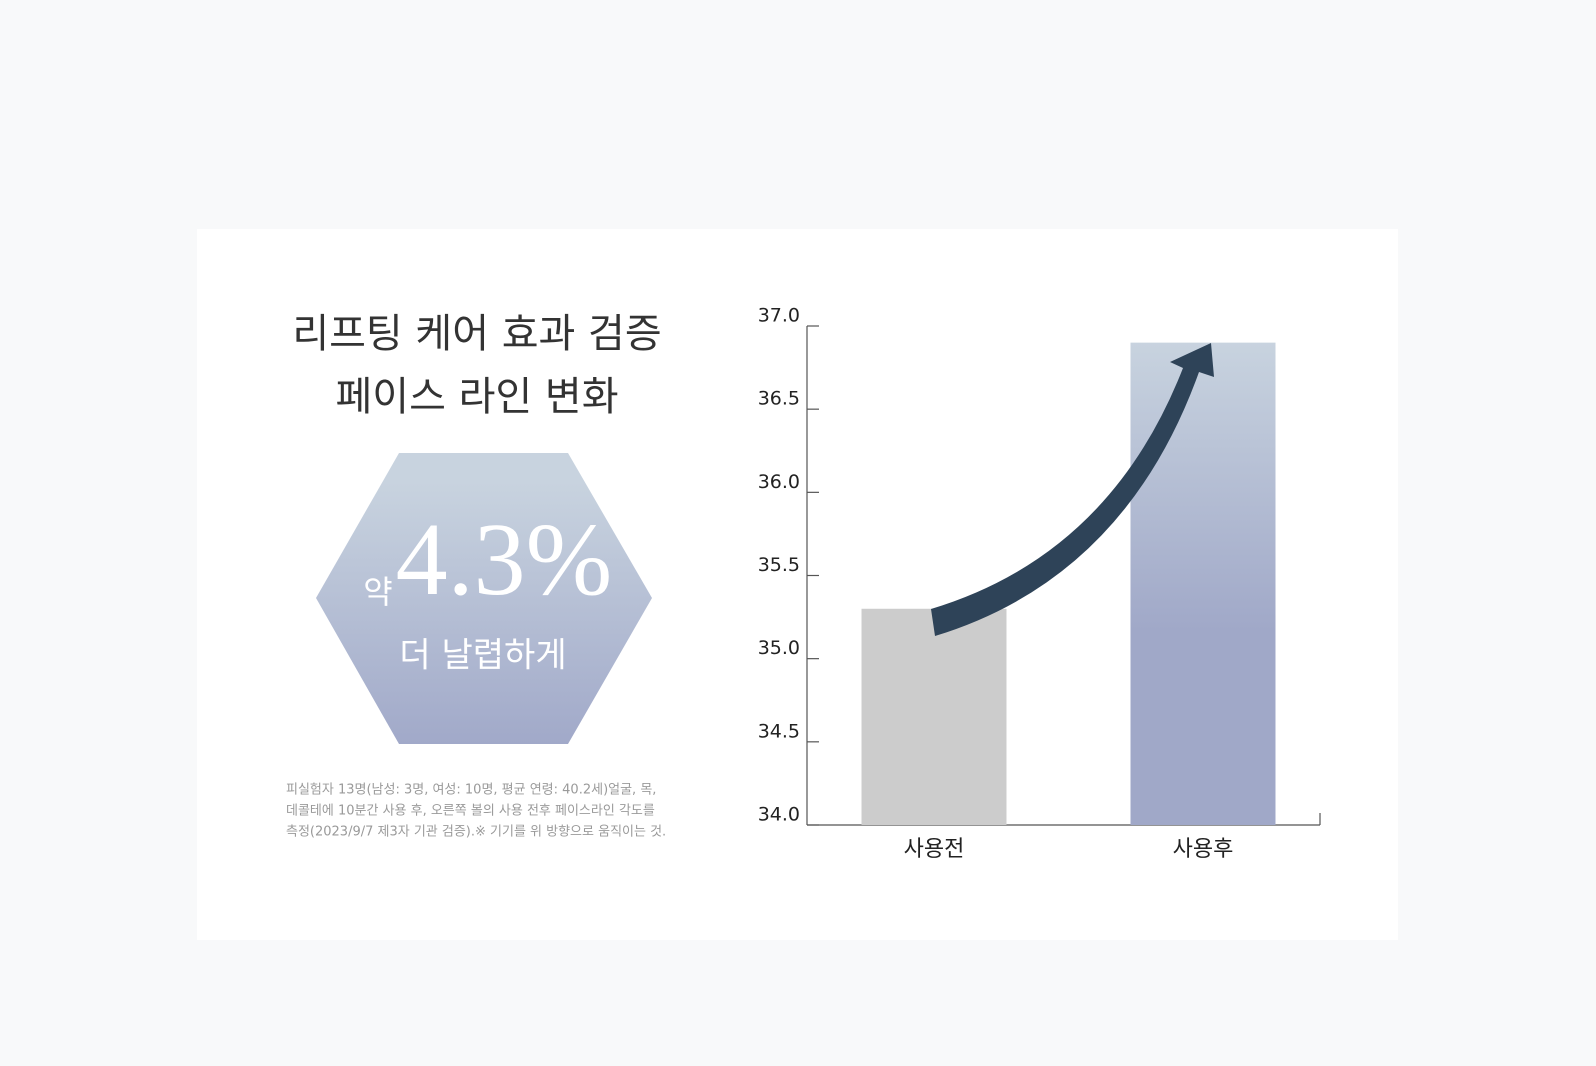  What do you see at coordinates (1072, 489) in the screenshot?
I see `trend-arrow` at bounding box center [1072, 489].